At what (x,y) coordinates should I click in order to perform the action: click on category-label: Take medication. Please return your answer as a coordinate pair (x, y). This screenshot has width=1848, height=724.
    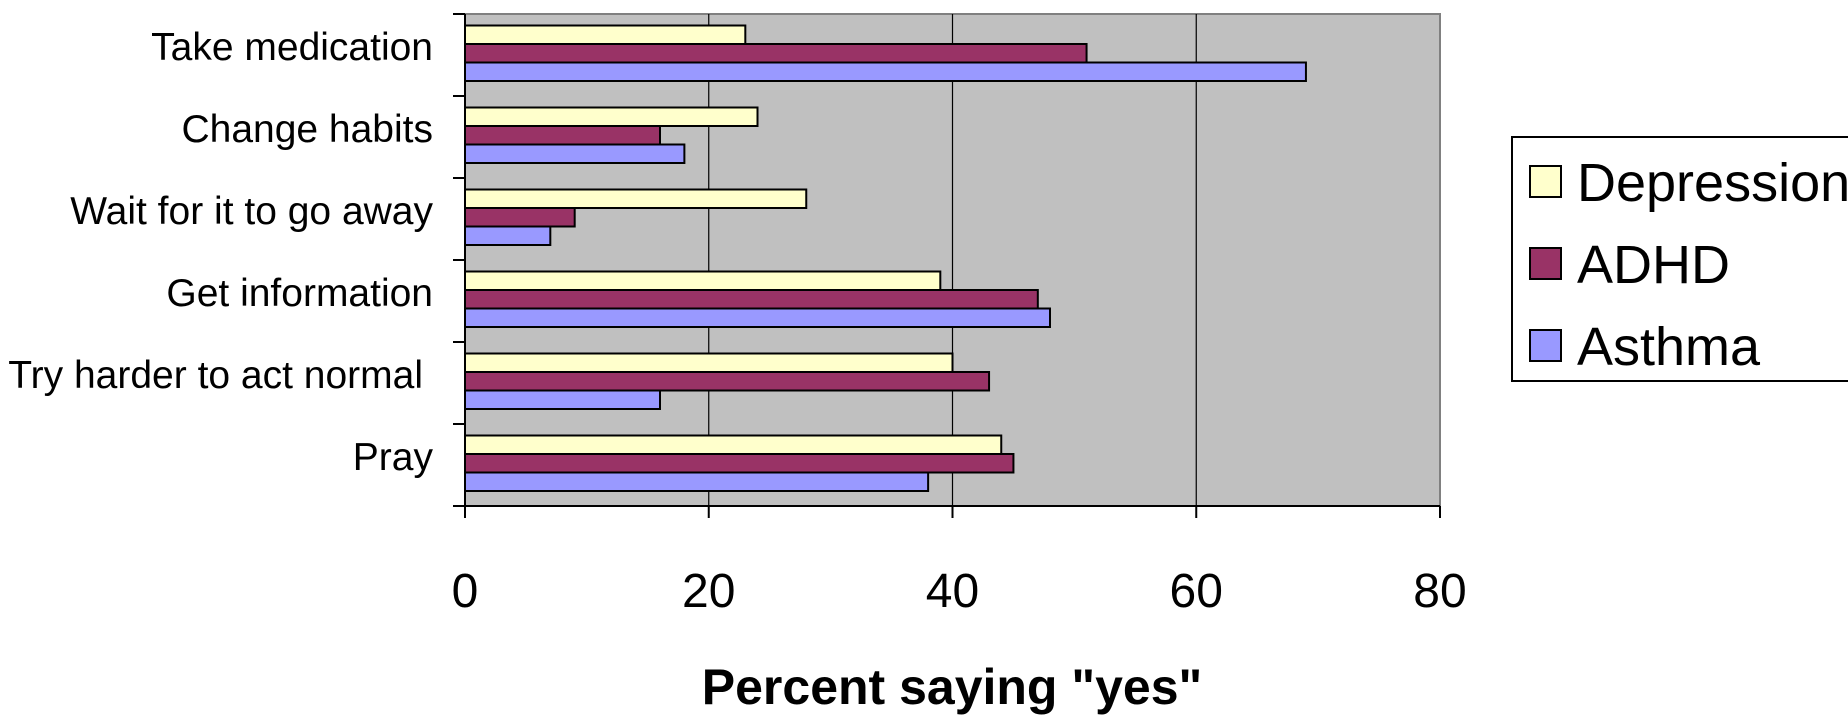
    Looking at the image, I should click on (292, 47).